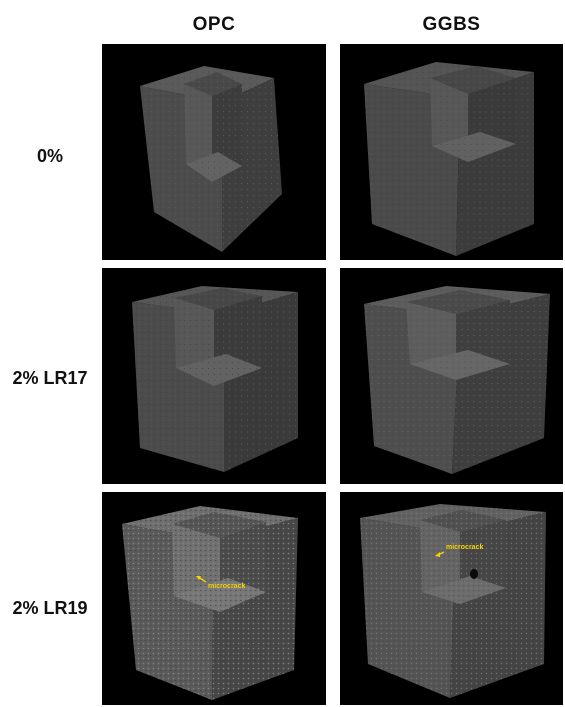 The height and width of the screenshot is (707, 565). What do you see at coordinates (49, 156) in the screenshot?
I see `row-label-0-percent: 0%` at bounding box center [49, 156].